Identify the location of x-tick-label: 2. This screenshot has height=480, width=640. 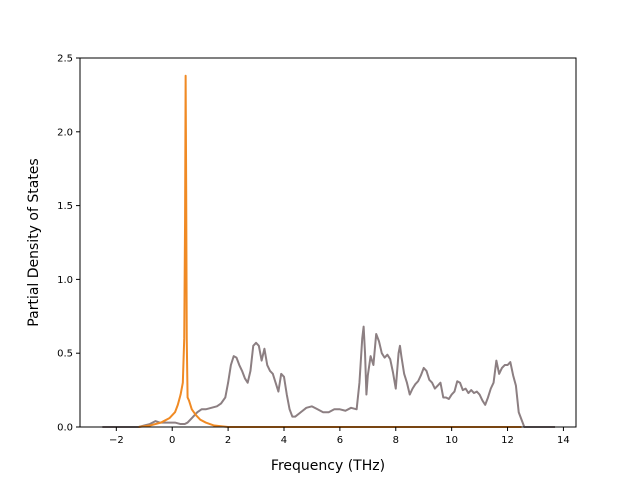
(228, 440).